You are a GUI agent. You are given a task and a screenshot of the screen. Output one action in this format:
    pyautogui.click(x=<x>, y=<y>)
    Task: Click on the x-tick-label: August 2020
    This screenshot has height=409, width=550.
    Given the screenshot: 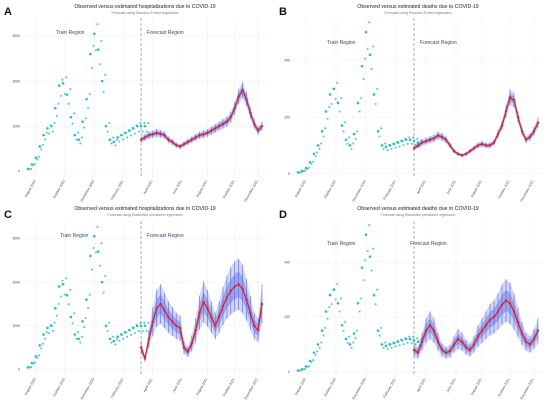 What is the action you would take?
    pyautogui.click(x=300, y=386)
    